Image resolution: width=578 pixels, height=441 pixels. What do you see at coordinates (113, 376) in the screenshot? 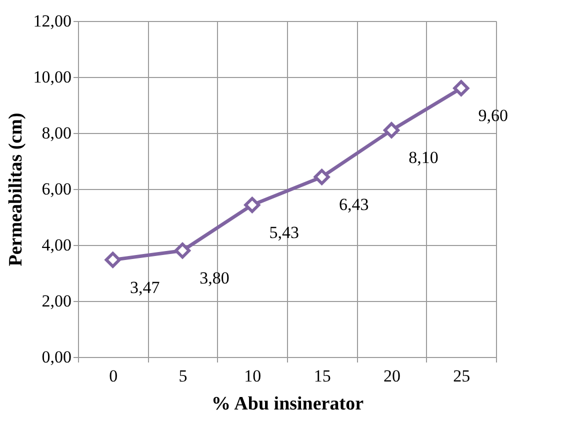
I see `x-tick-label: 0` at bounding box center [113, 376].